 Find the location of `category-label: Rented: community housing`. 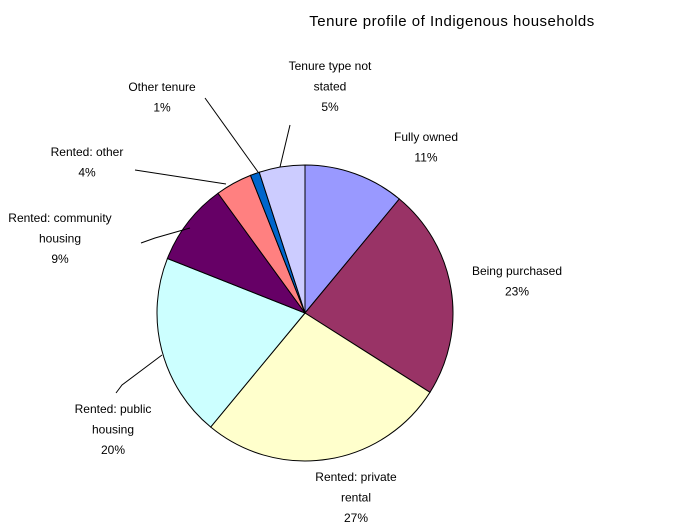

category-label: Rented: community housing is located at coordinates (59, 228).